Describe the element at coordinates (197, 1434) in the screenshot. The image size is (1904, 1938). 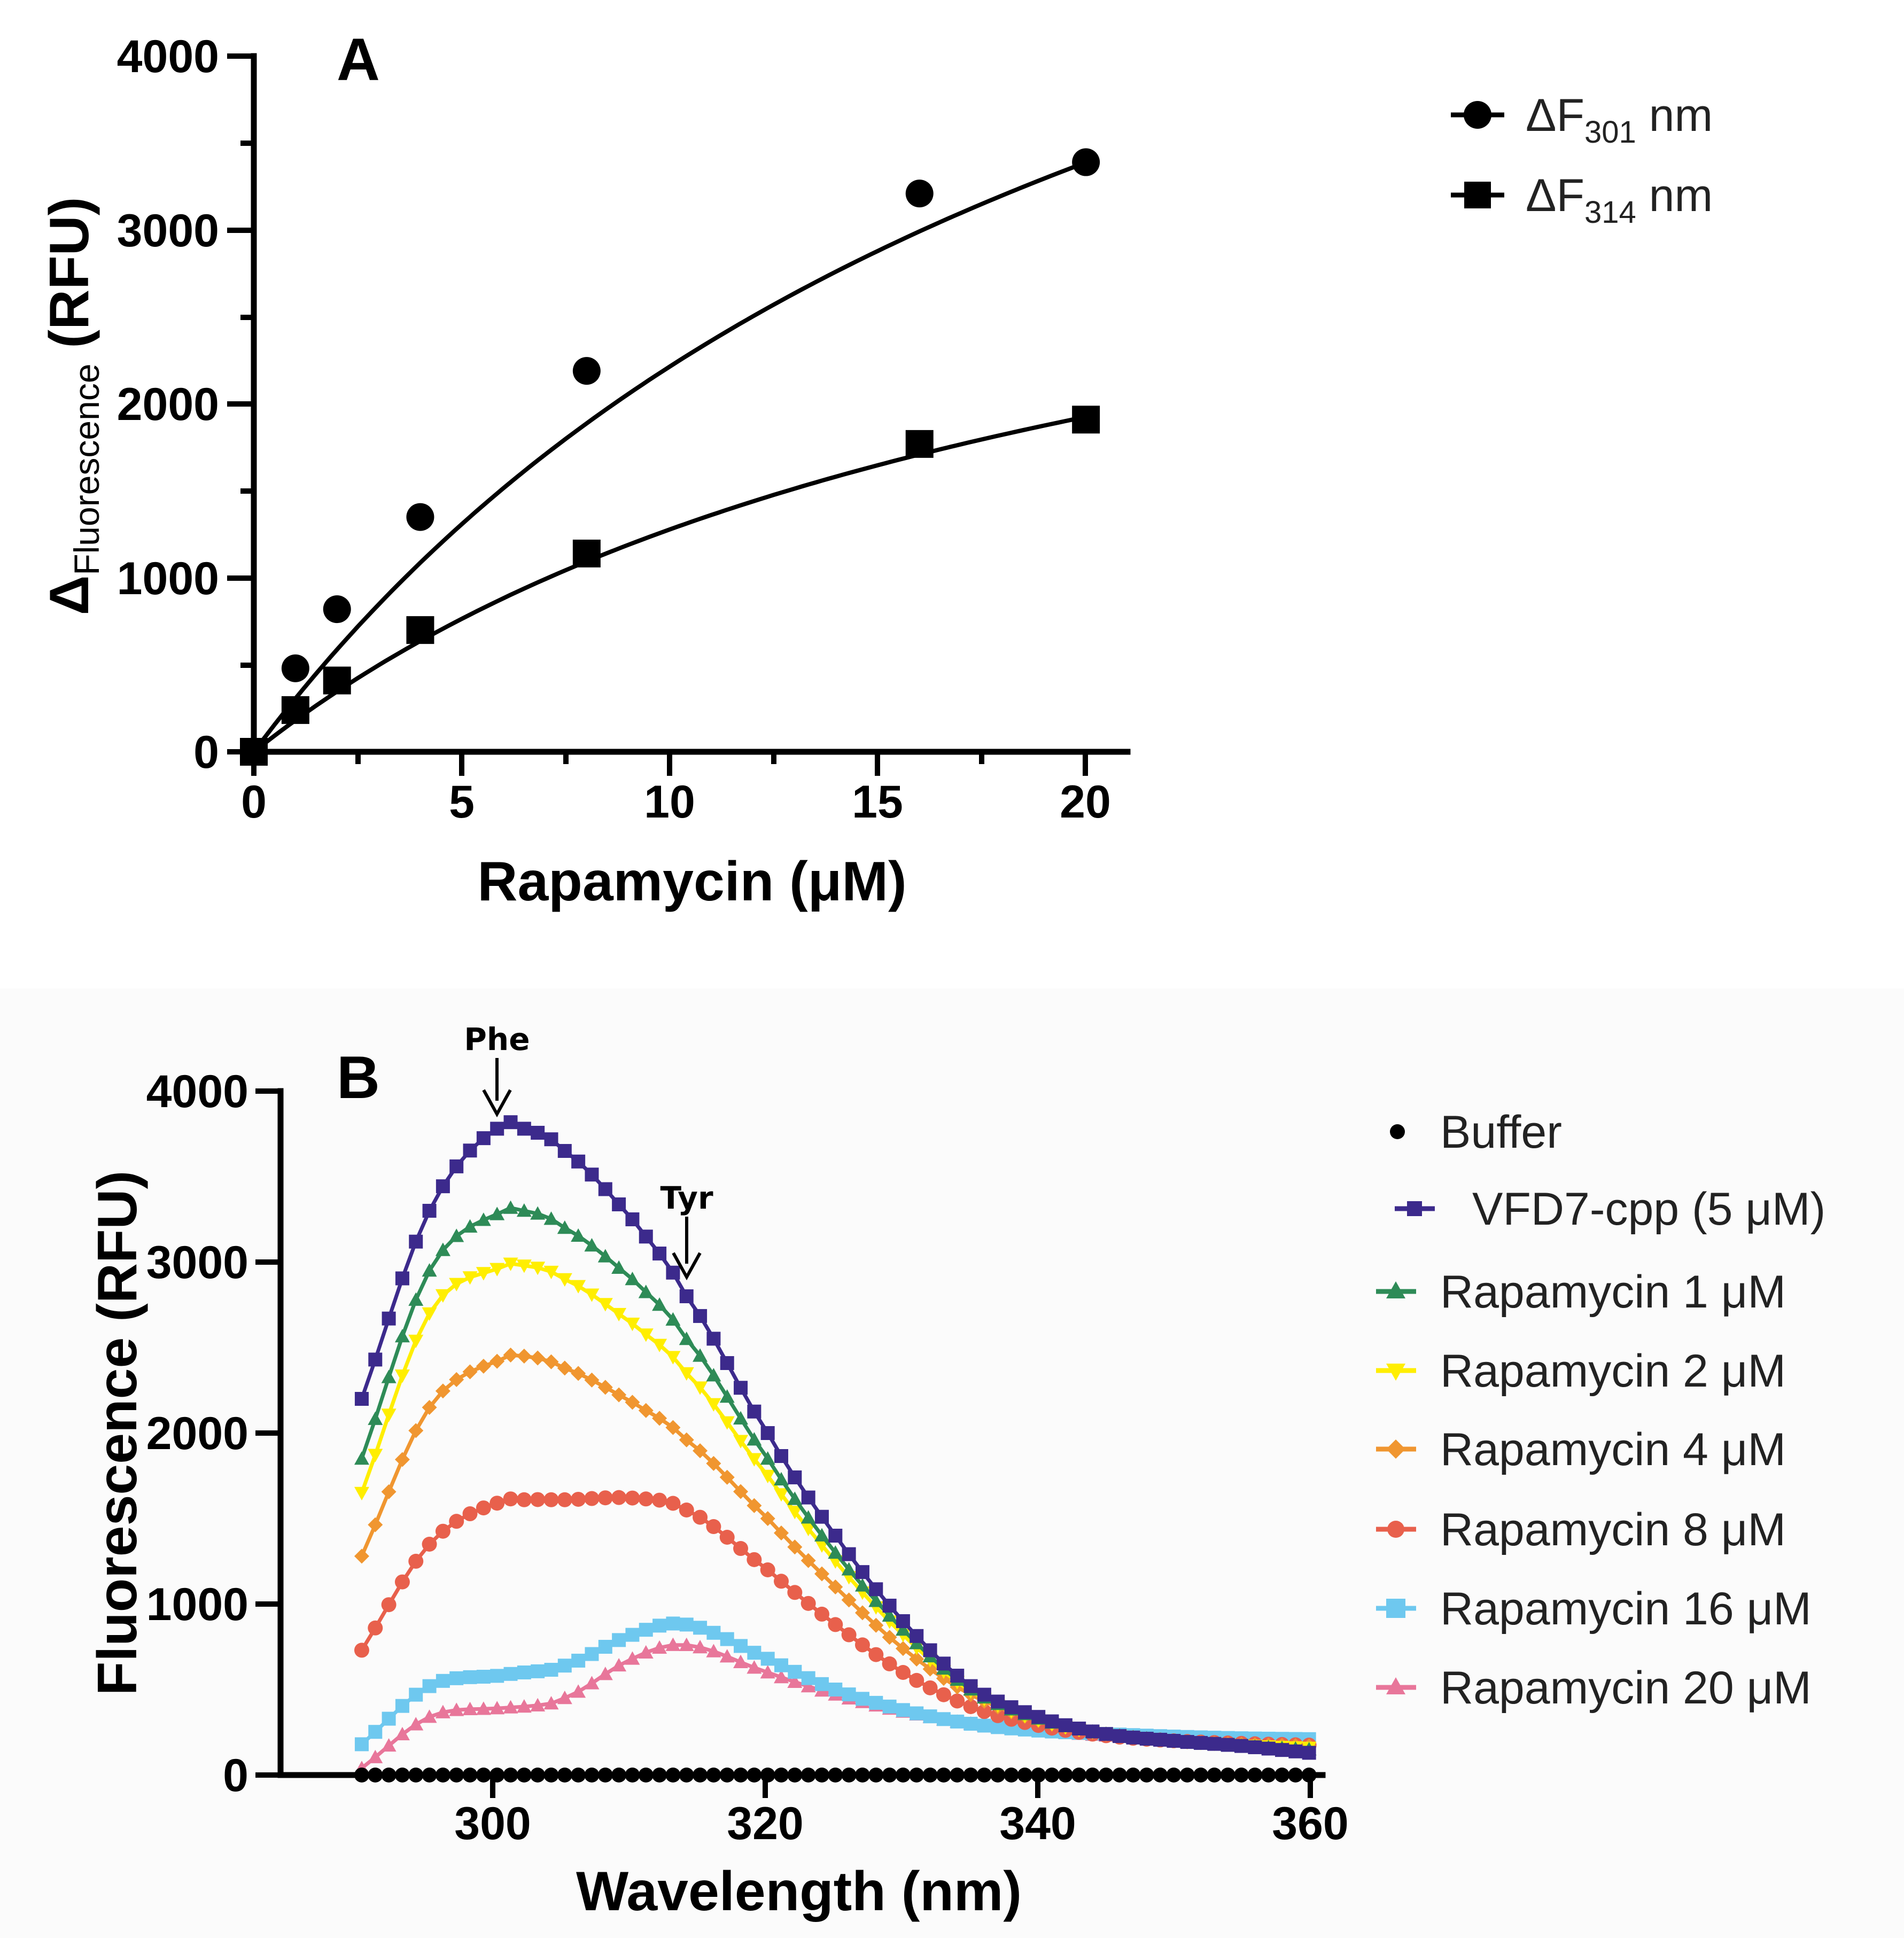
I see `y-tick-label: 2000` at that location.